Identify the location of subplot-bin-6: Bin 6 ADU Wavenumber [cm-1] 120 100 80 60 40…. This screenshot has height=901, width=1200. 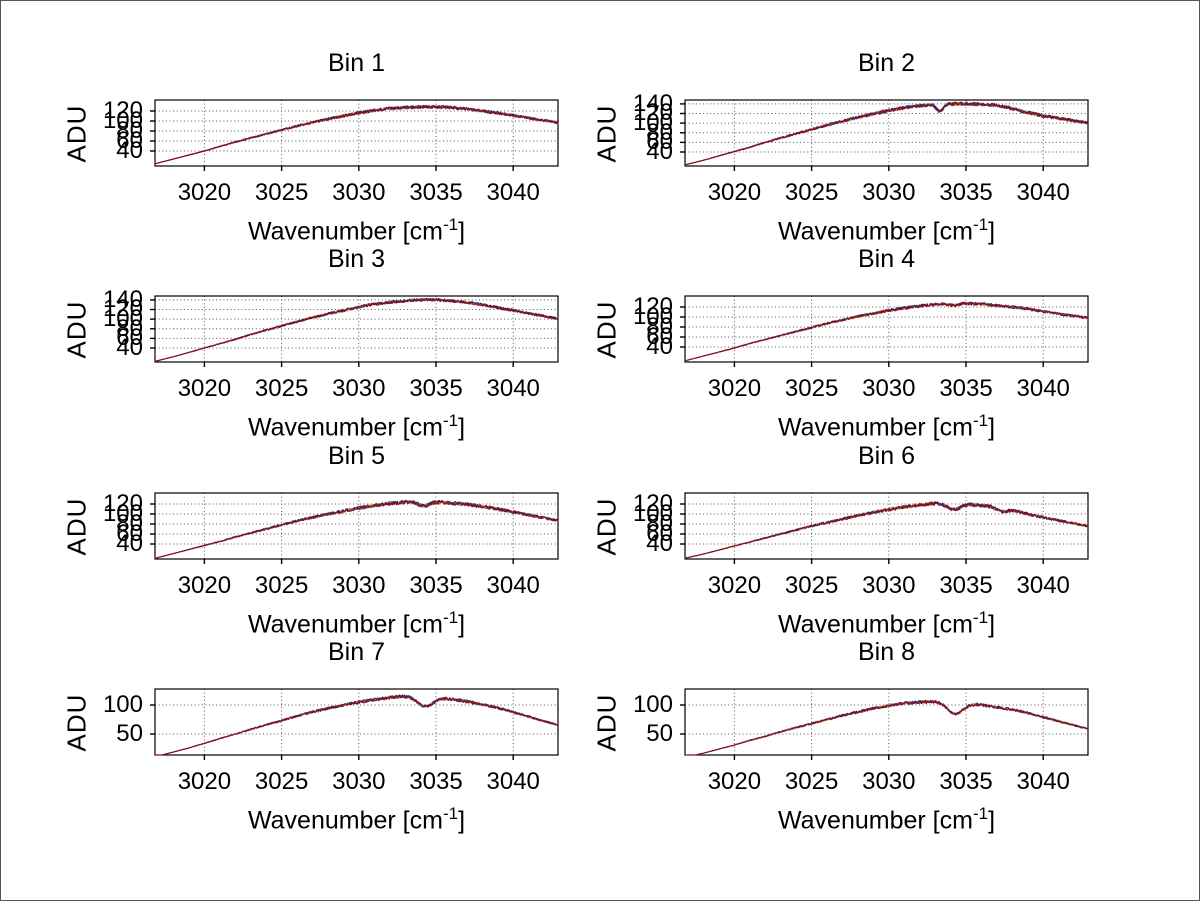
(840, 540).